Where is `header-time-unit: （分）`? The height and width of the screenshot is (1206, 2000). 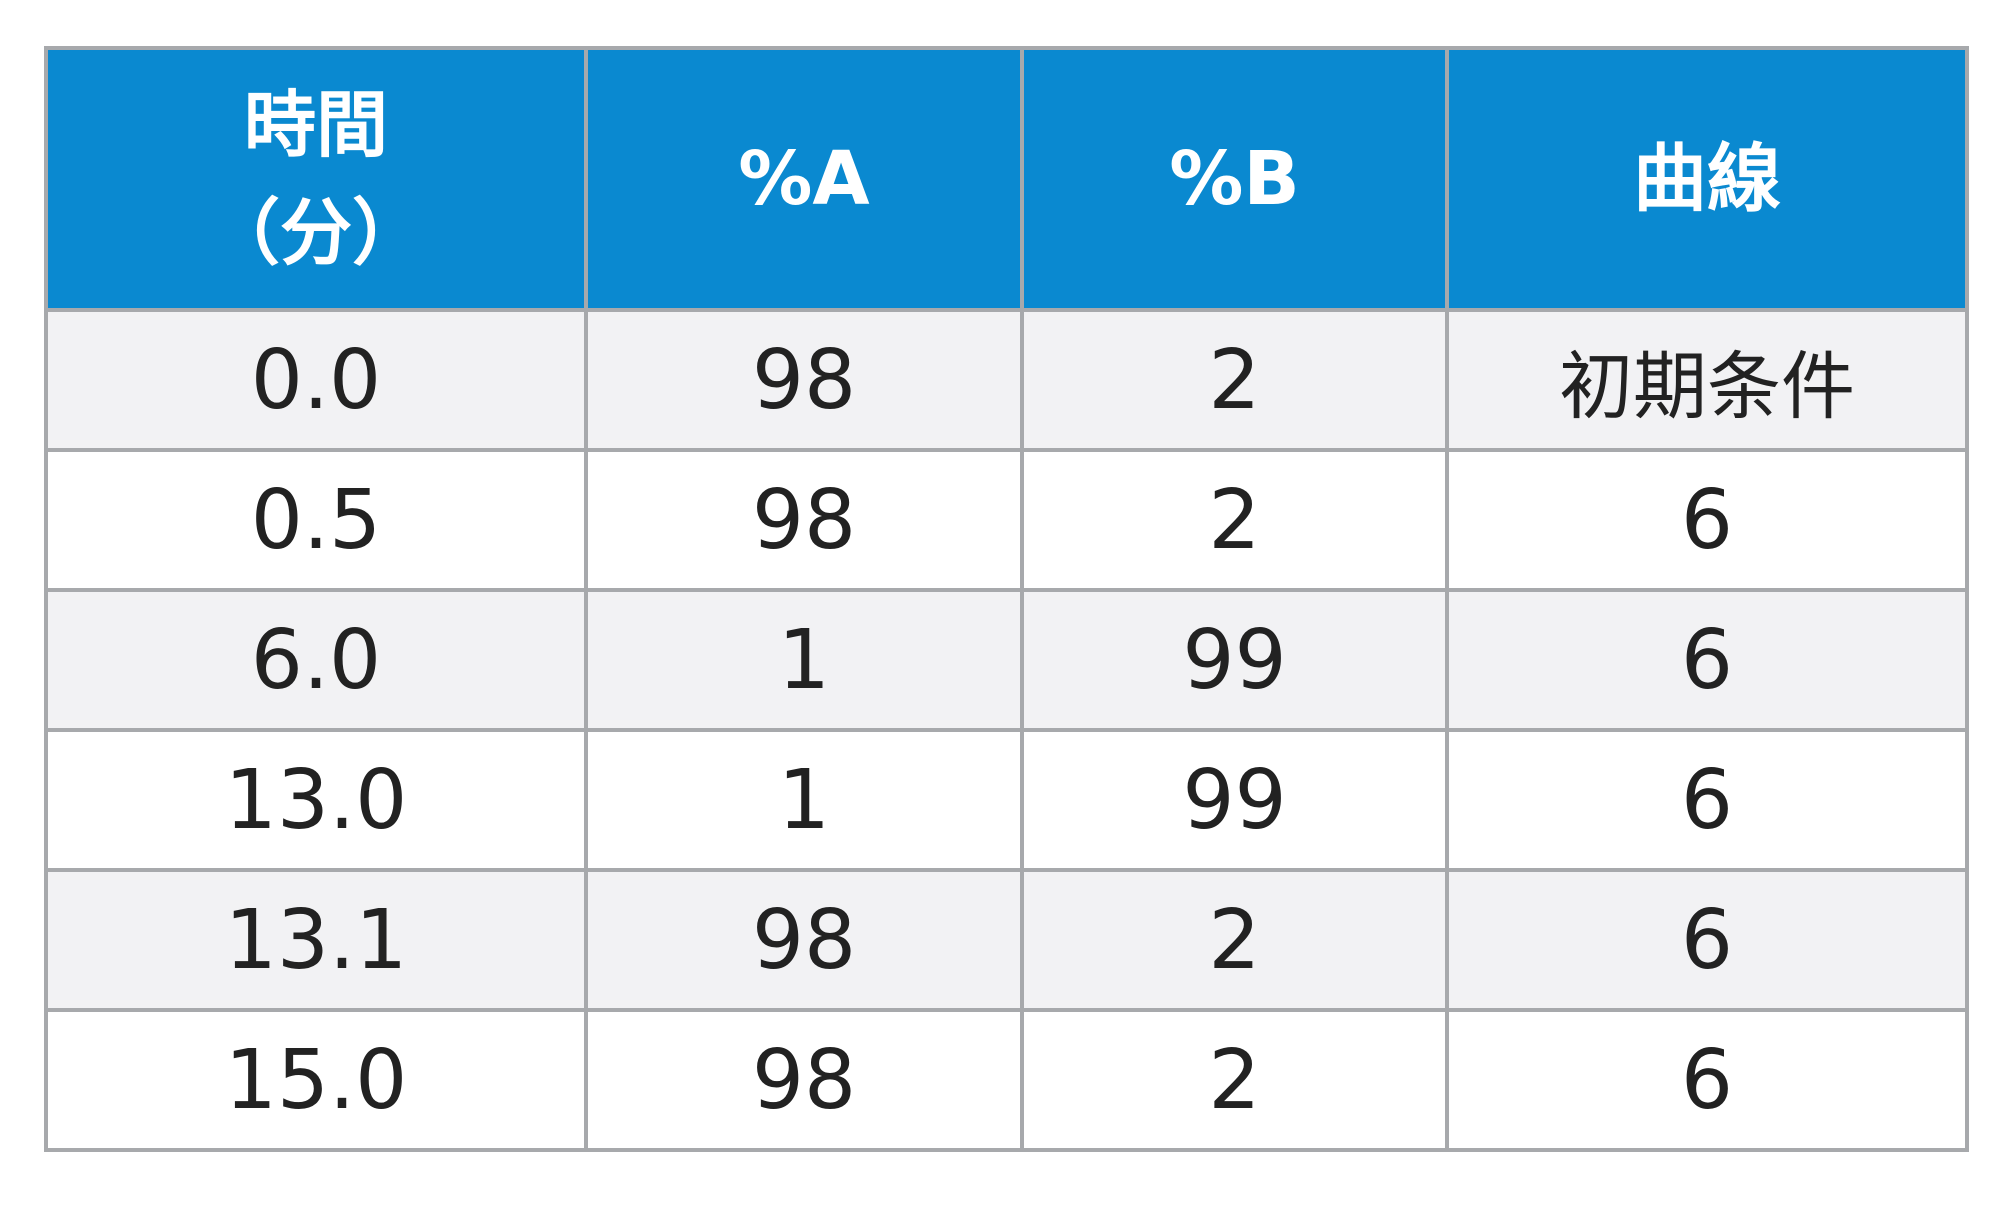
header-time-unit: （分） is located at coordinates (315, 233).